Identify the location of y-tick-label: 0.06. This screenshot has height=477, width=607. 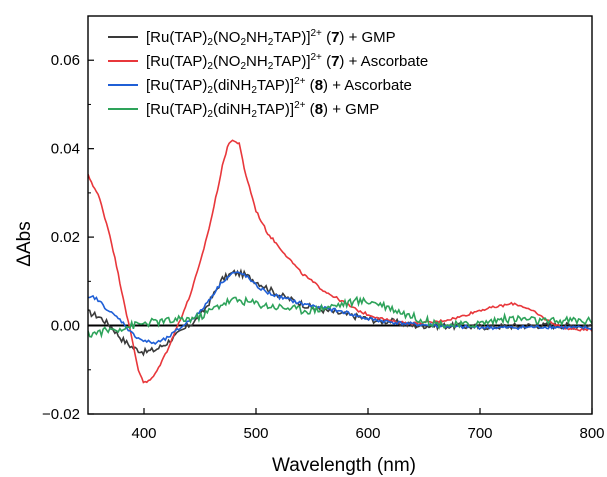
(65, 60).